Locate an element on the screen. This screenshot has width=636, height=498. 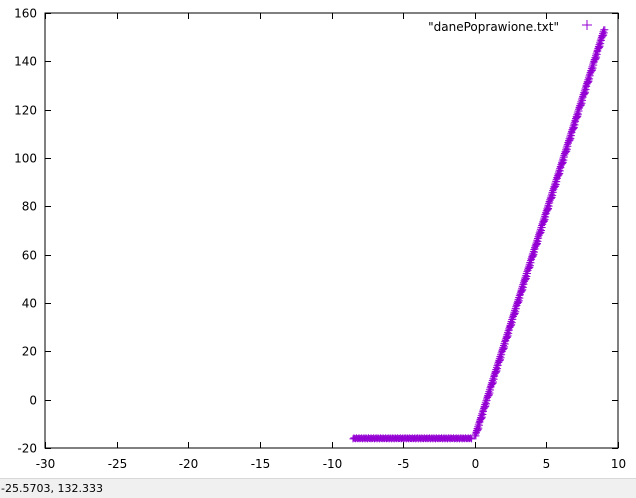
y-tick-label: 0 is located at coordinates (33, 401).